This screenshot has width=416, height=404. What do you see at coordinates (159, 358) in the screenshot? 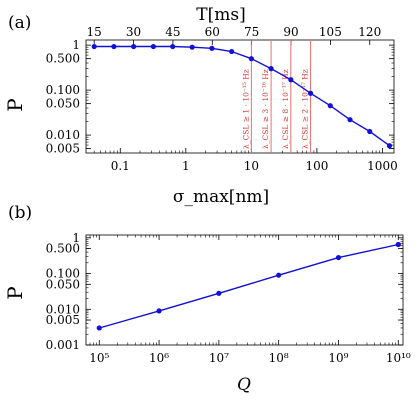
I see `x-tick-label: 10⁶` at bounding box center [159, 358].